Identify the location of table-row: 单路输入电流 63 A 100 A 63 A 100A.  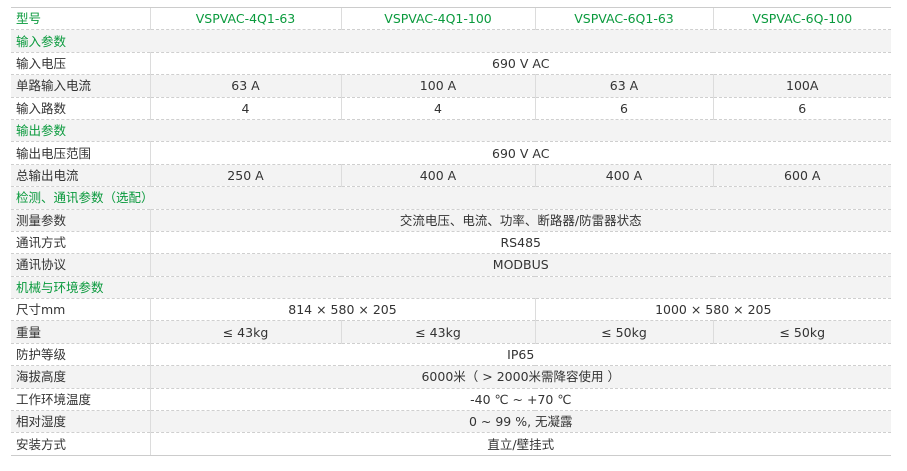
(451, 86).